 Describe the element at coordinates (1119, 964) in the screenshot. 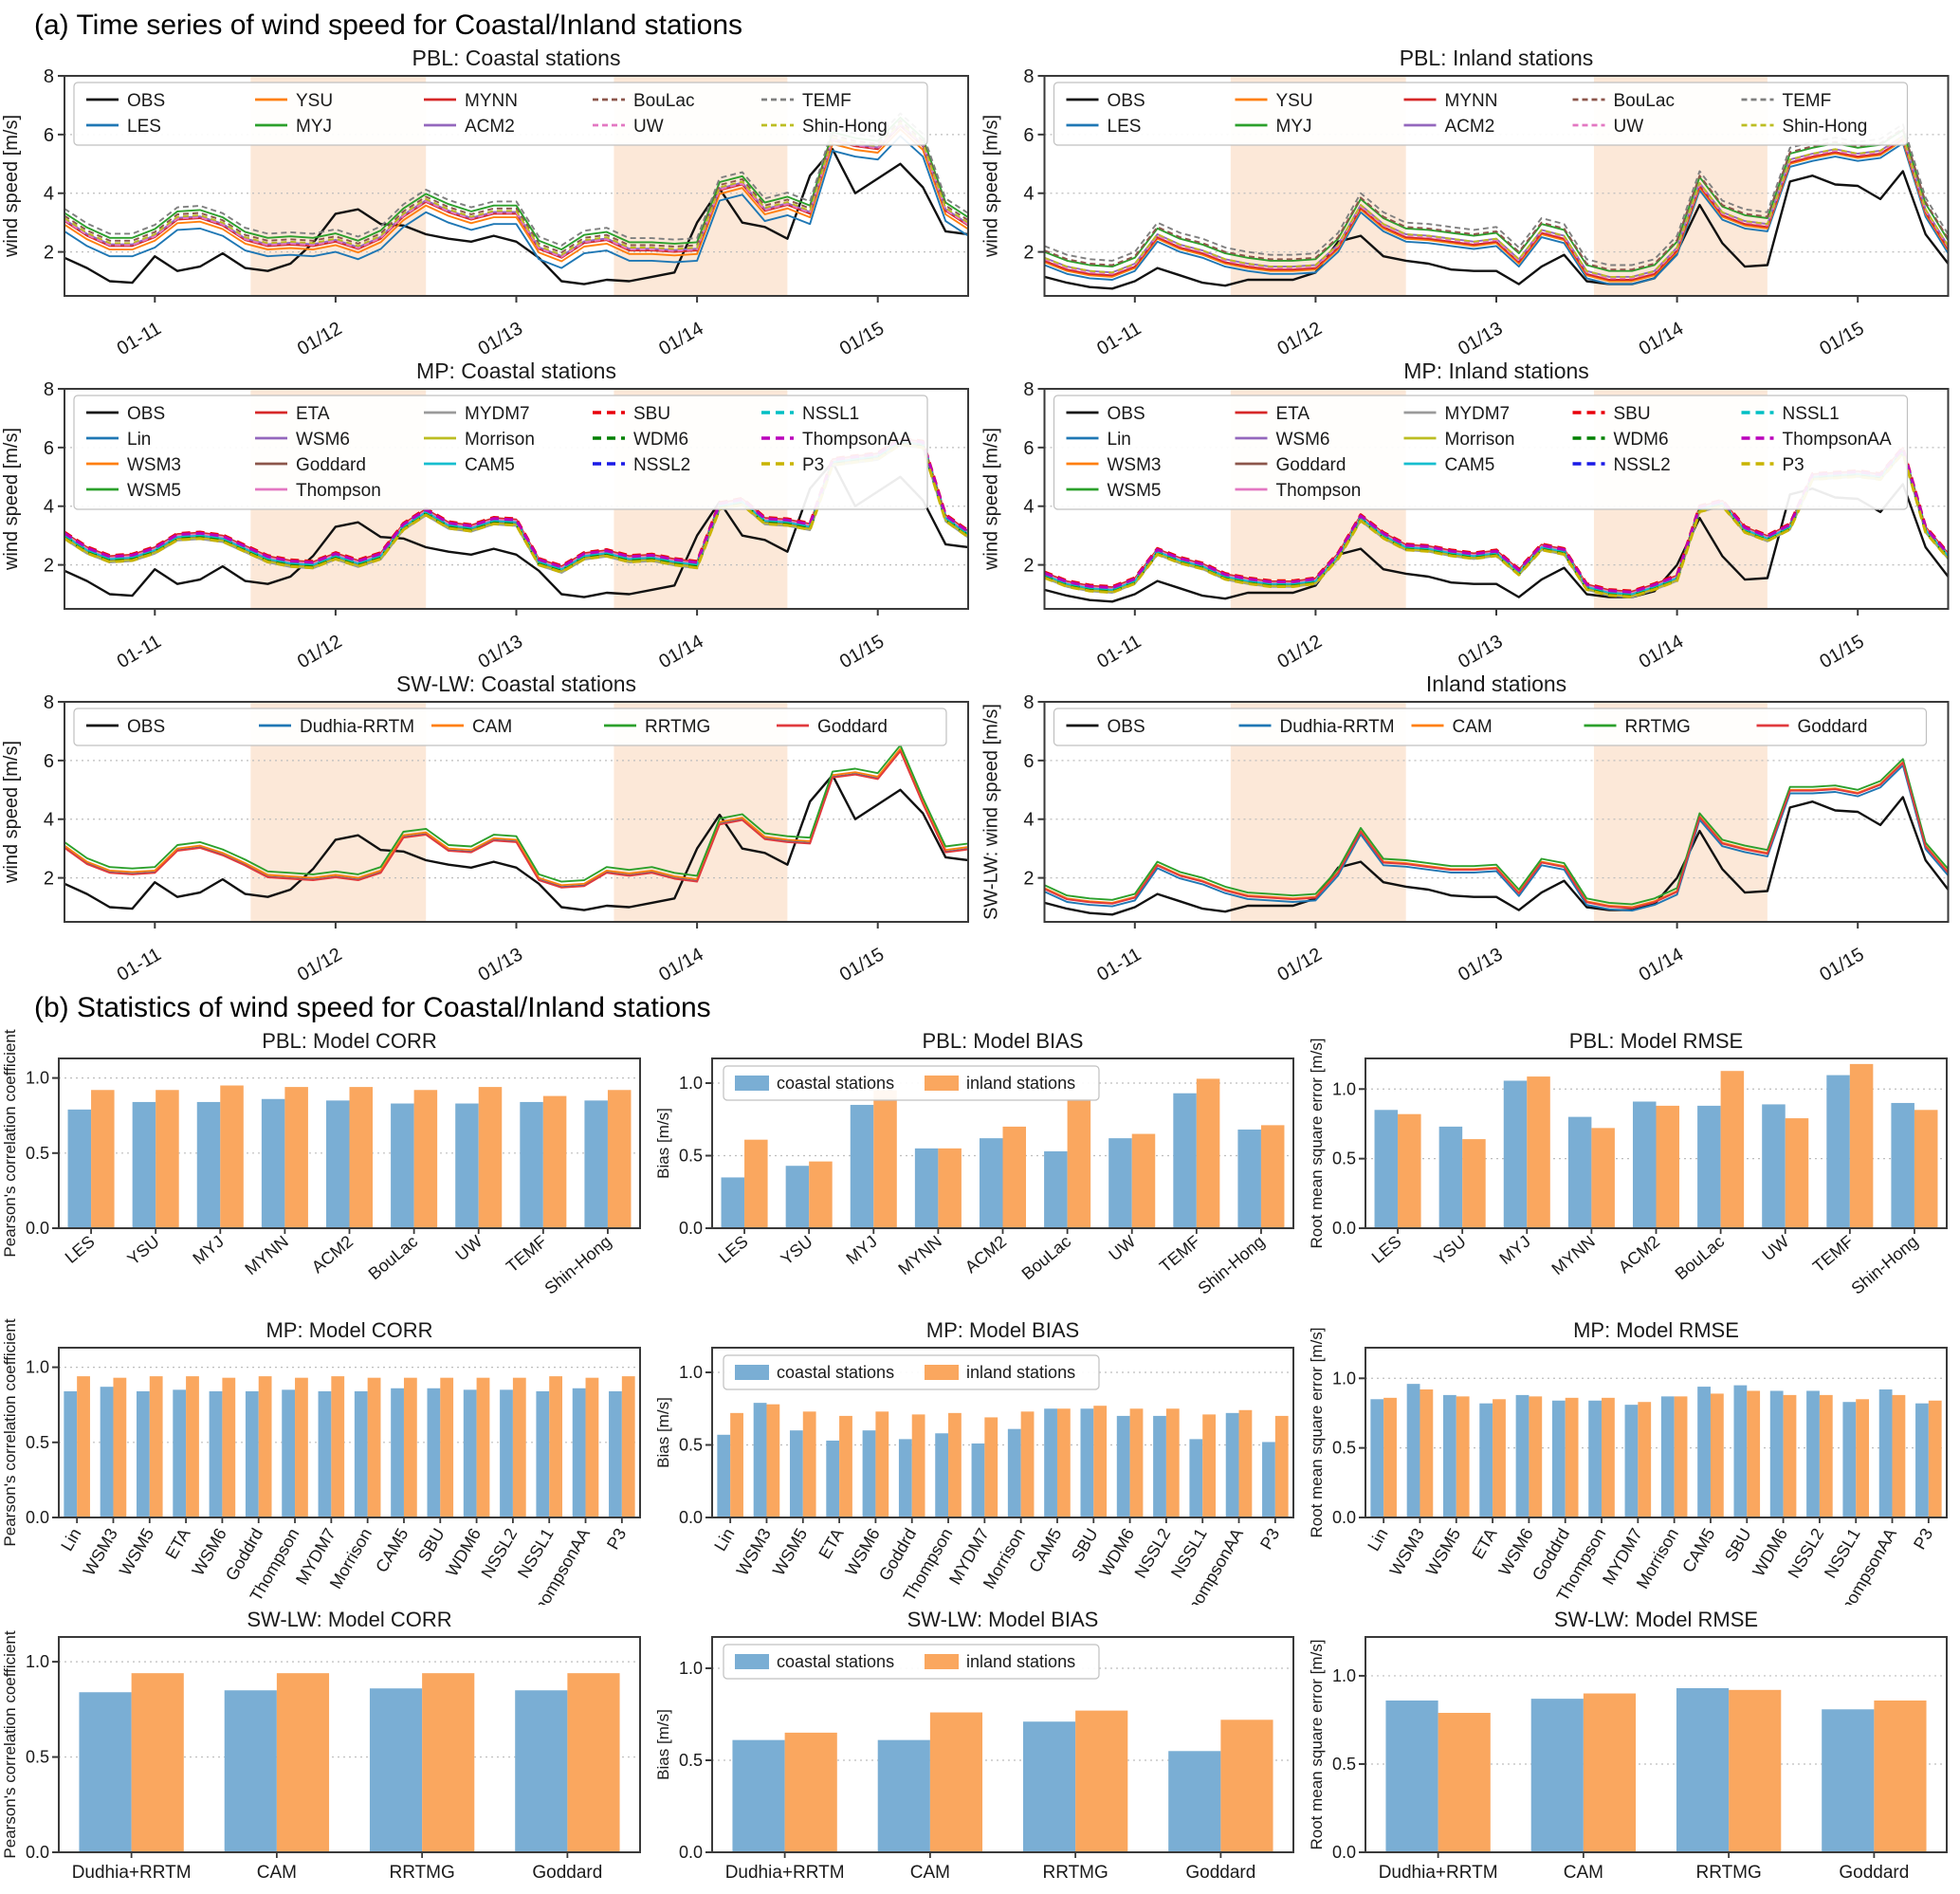

I see `svg-text: 01-11` at that location.